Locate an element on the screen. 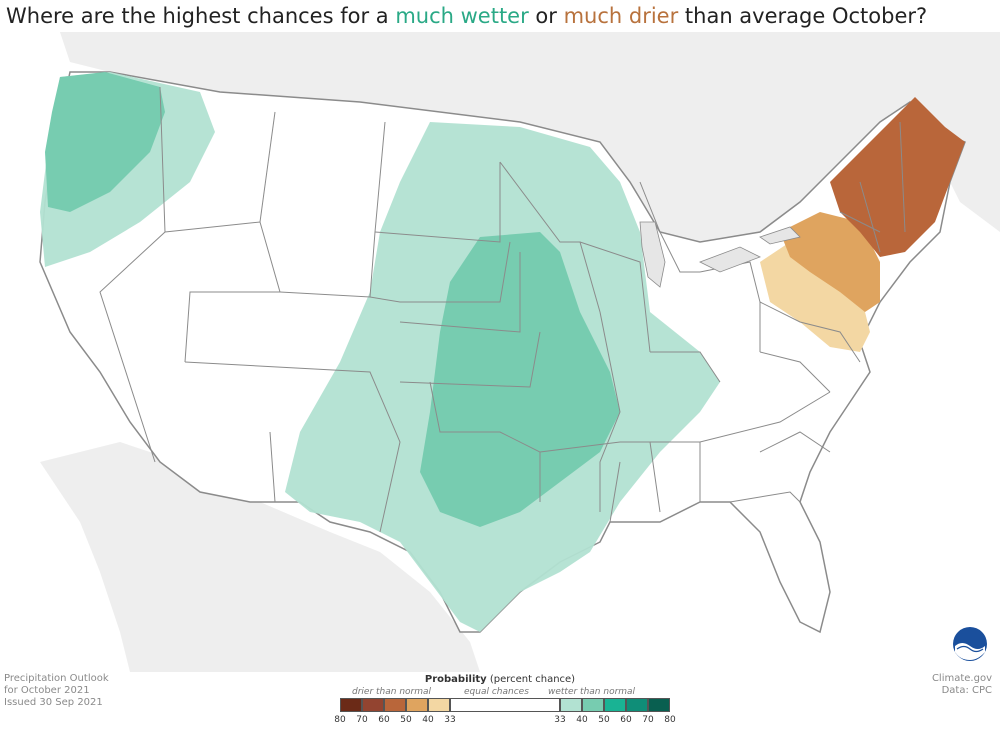  footer-product: Precipitation Outlook is located at coordinates (56, 678).